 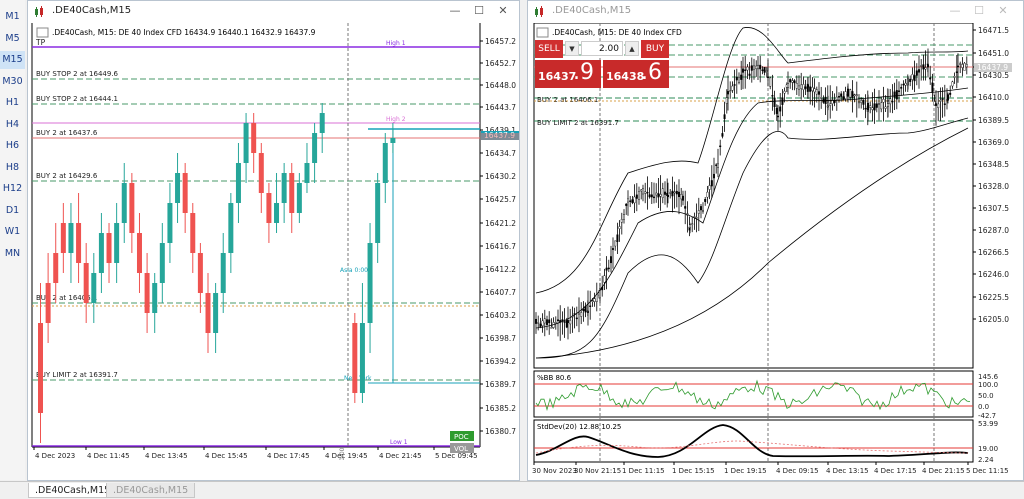 What do you see at coordinates (12, 167) in the screenshot?
I see `timeframe-h8: H8` at bounding box center [12, 167].